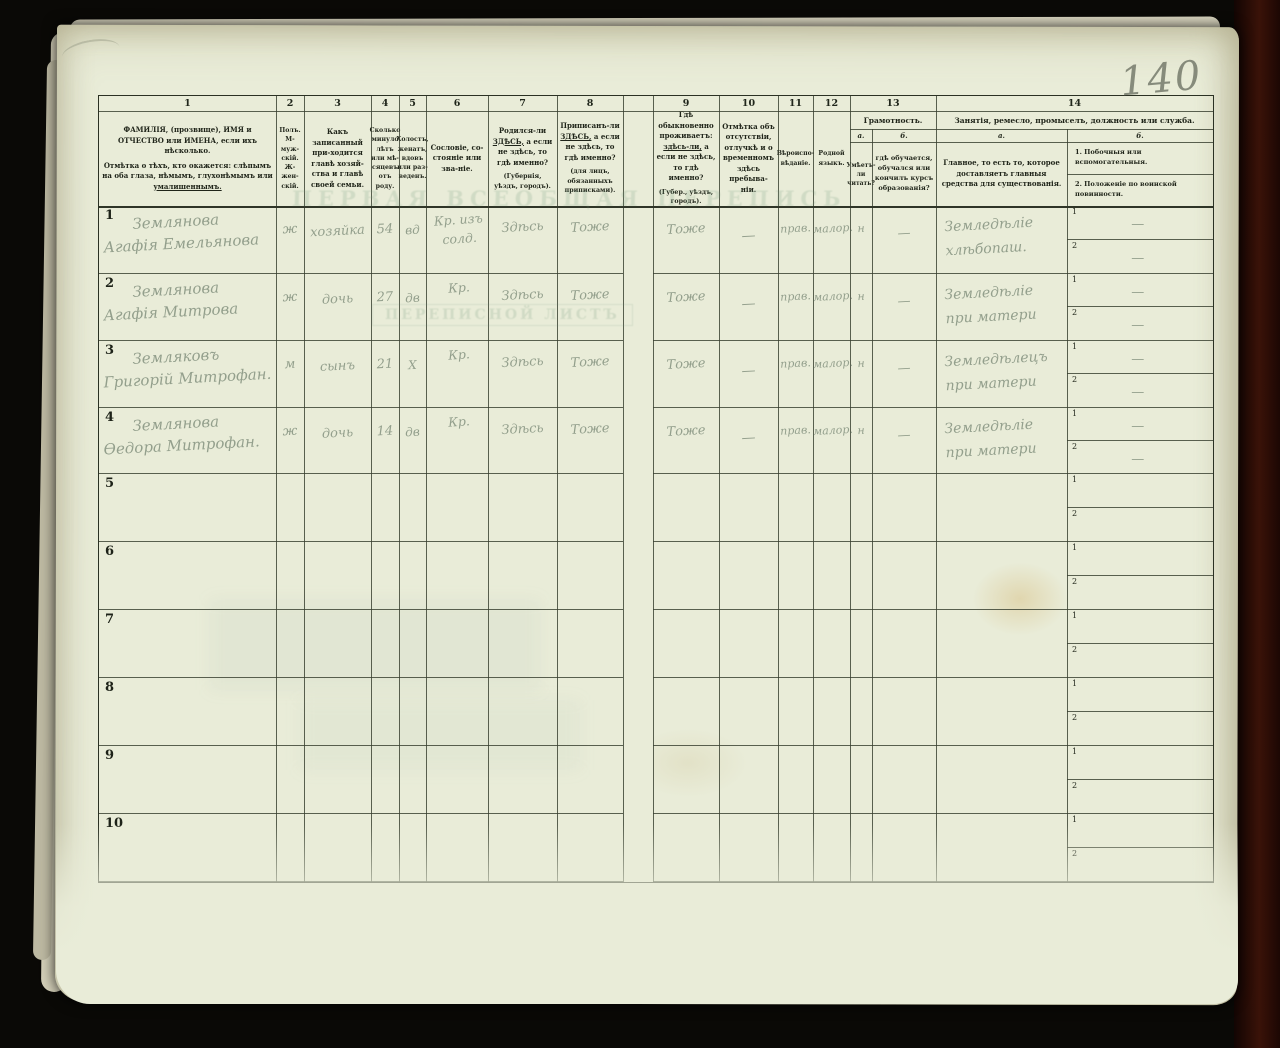 Image resolution: width=1280 pixels, height=1048 pixels. I want to click on hw-rel: хозяйка, so click(337, 231).